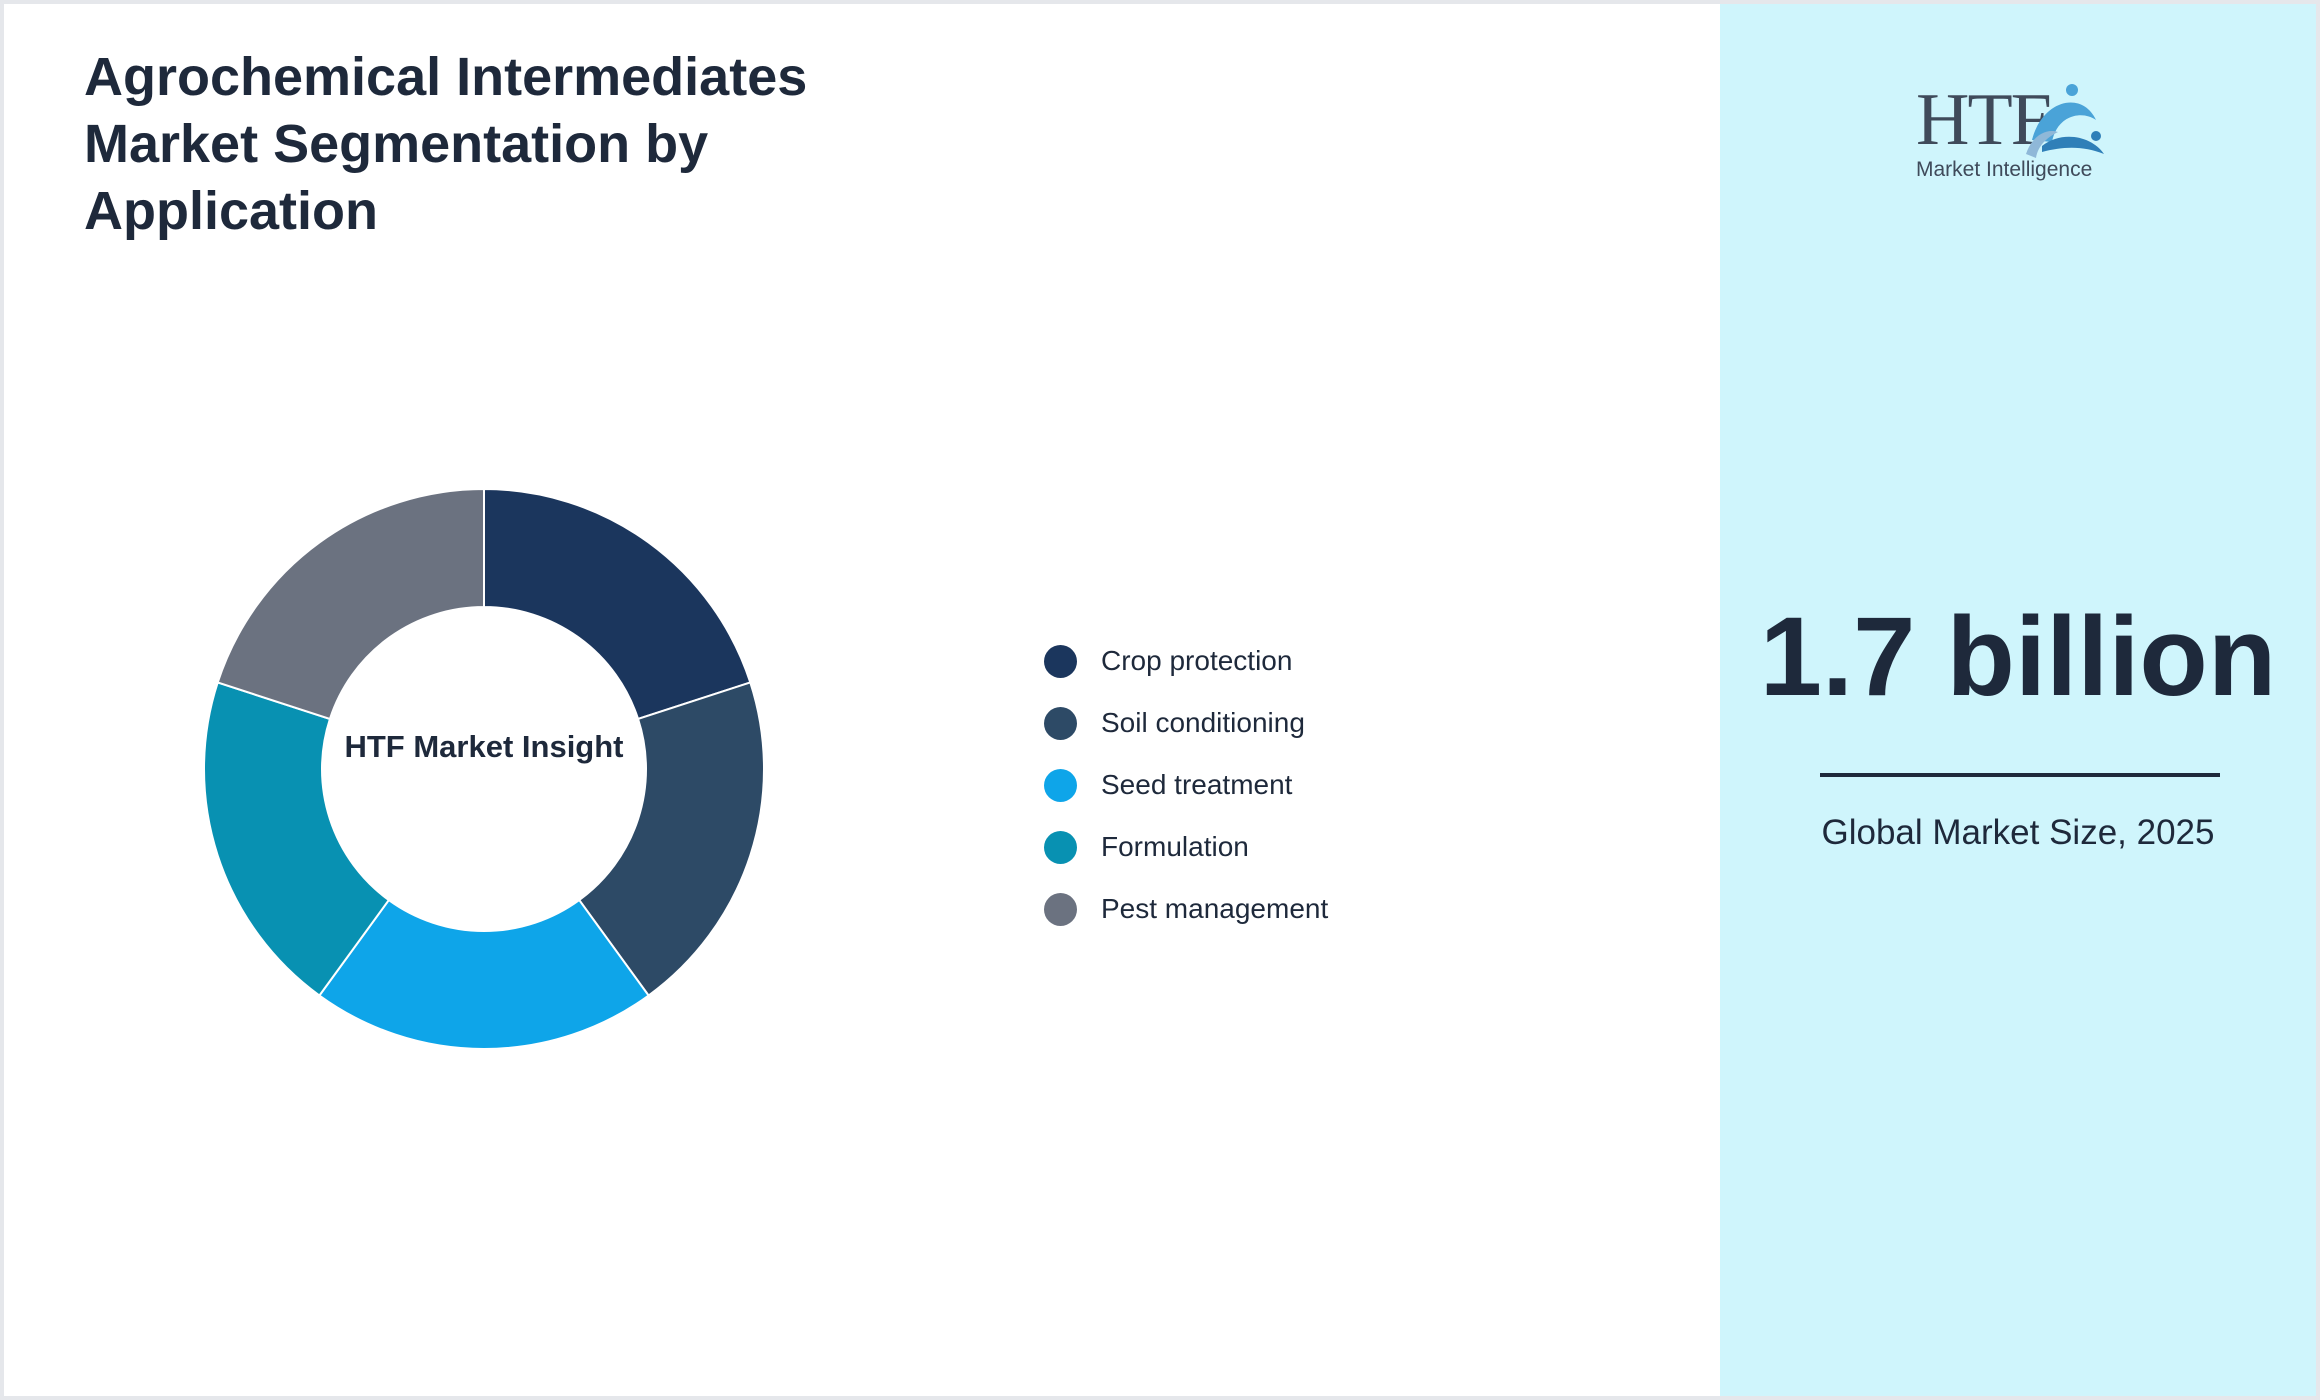  I want to click on logo-swirl-icon, so click(2065, 121).